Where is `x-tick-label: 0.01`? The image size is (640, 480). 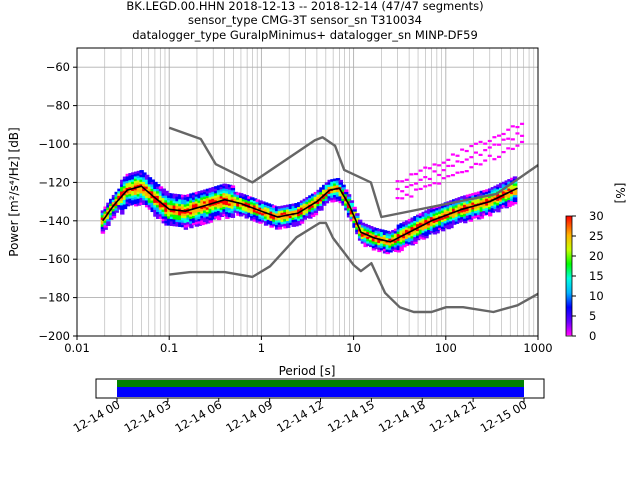 x-tick-label: 0.01 is located at coordinates (77, 348).